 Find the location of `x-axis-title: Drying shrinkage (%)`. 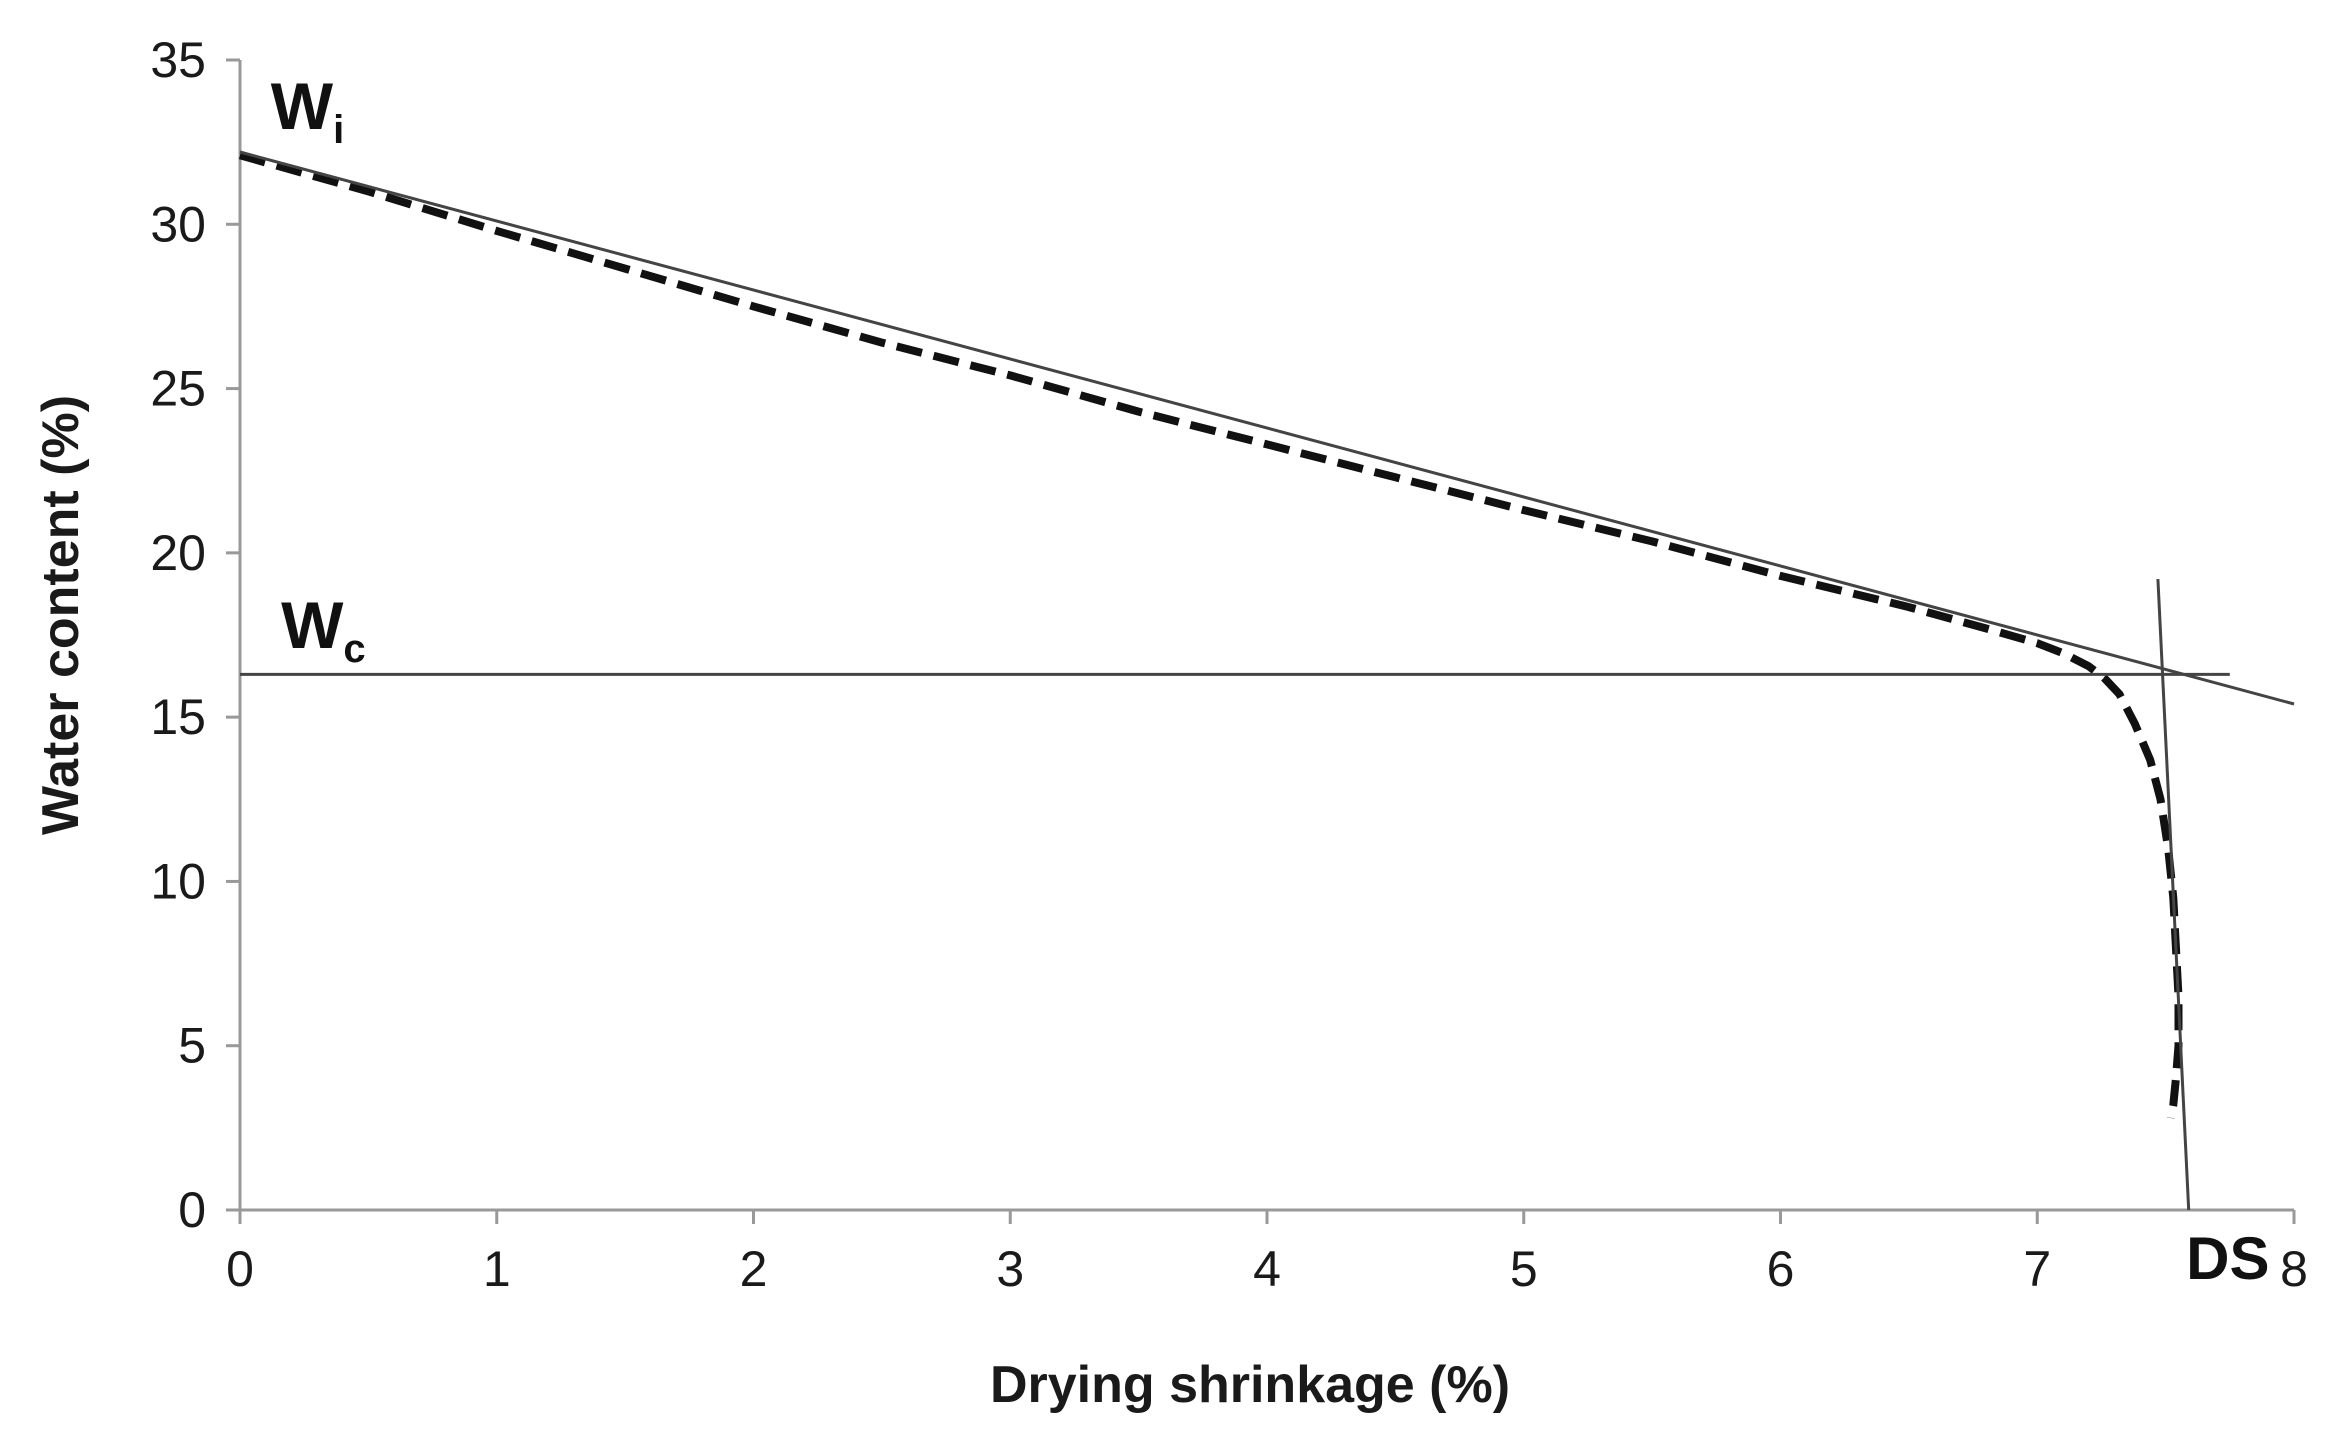

x-axis-title: Drying shrinkage (%) is located at coordinates (1250, 1385).